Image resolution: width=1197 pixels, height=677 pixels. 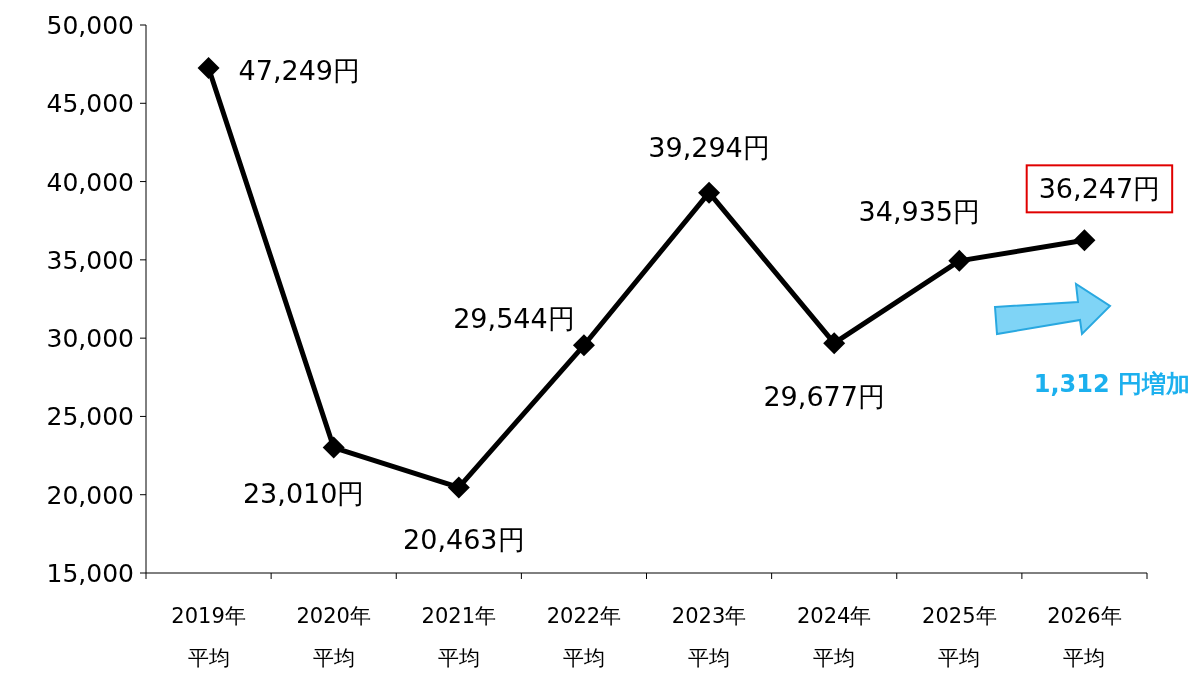 I want to click on y-tick-label: 50,000, so click(x=90, y=25).